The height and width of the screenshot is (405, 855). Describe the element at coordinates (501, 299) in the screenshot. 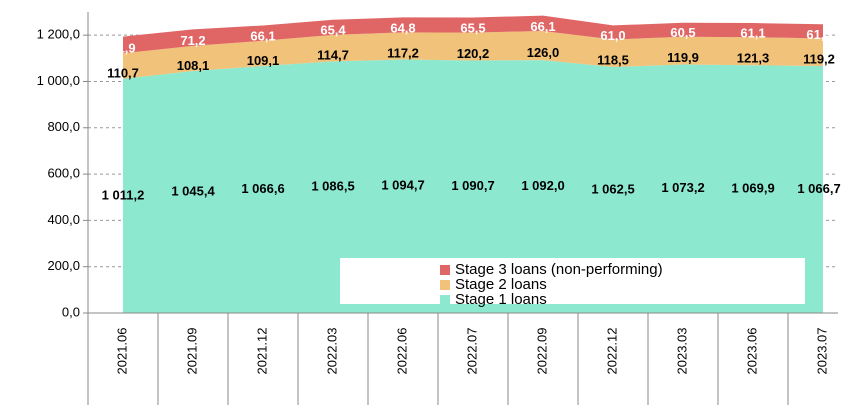

I see `legend-label: Stage 1 loans` at that location.